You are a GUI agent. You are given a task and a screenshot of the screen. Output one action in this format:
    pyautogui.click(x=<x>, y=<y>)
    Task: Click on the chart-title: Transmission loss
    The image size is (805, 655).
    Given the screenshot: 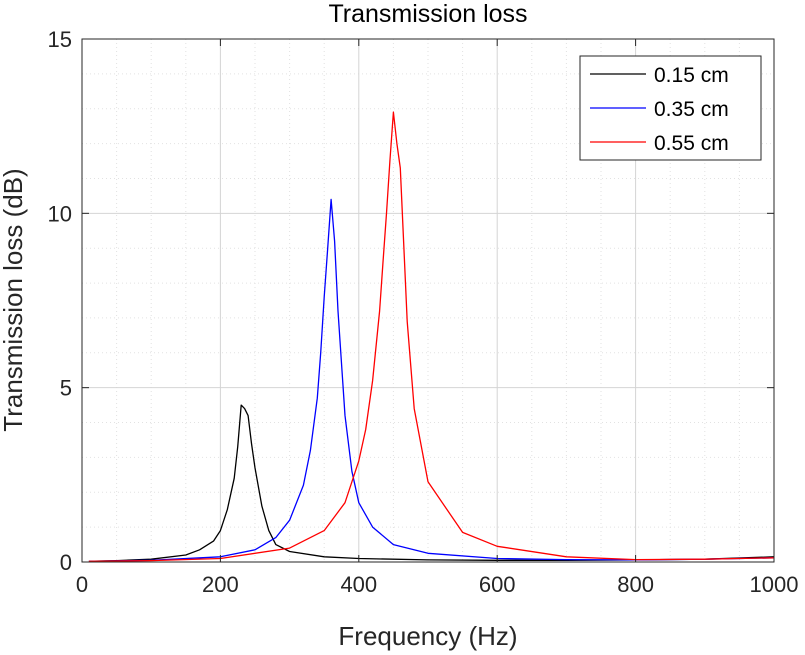 What is the action you would take?
    pyautogui.click(x=427, y=14)
    